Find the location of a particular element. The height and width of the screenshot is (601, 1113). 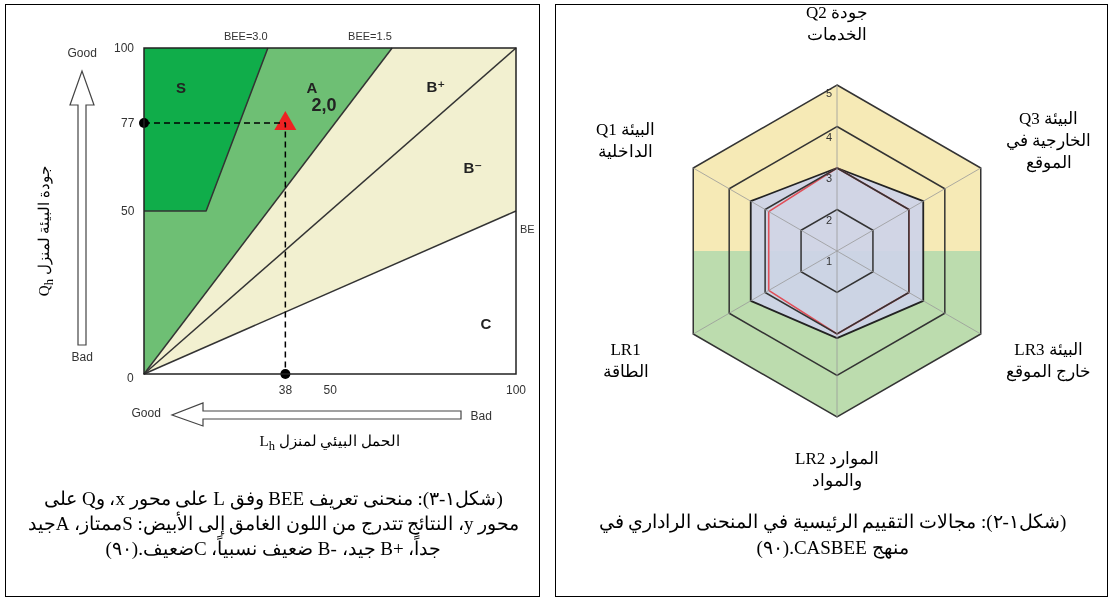

y-tick-label: 100 is located at coordinates (124, 48).